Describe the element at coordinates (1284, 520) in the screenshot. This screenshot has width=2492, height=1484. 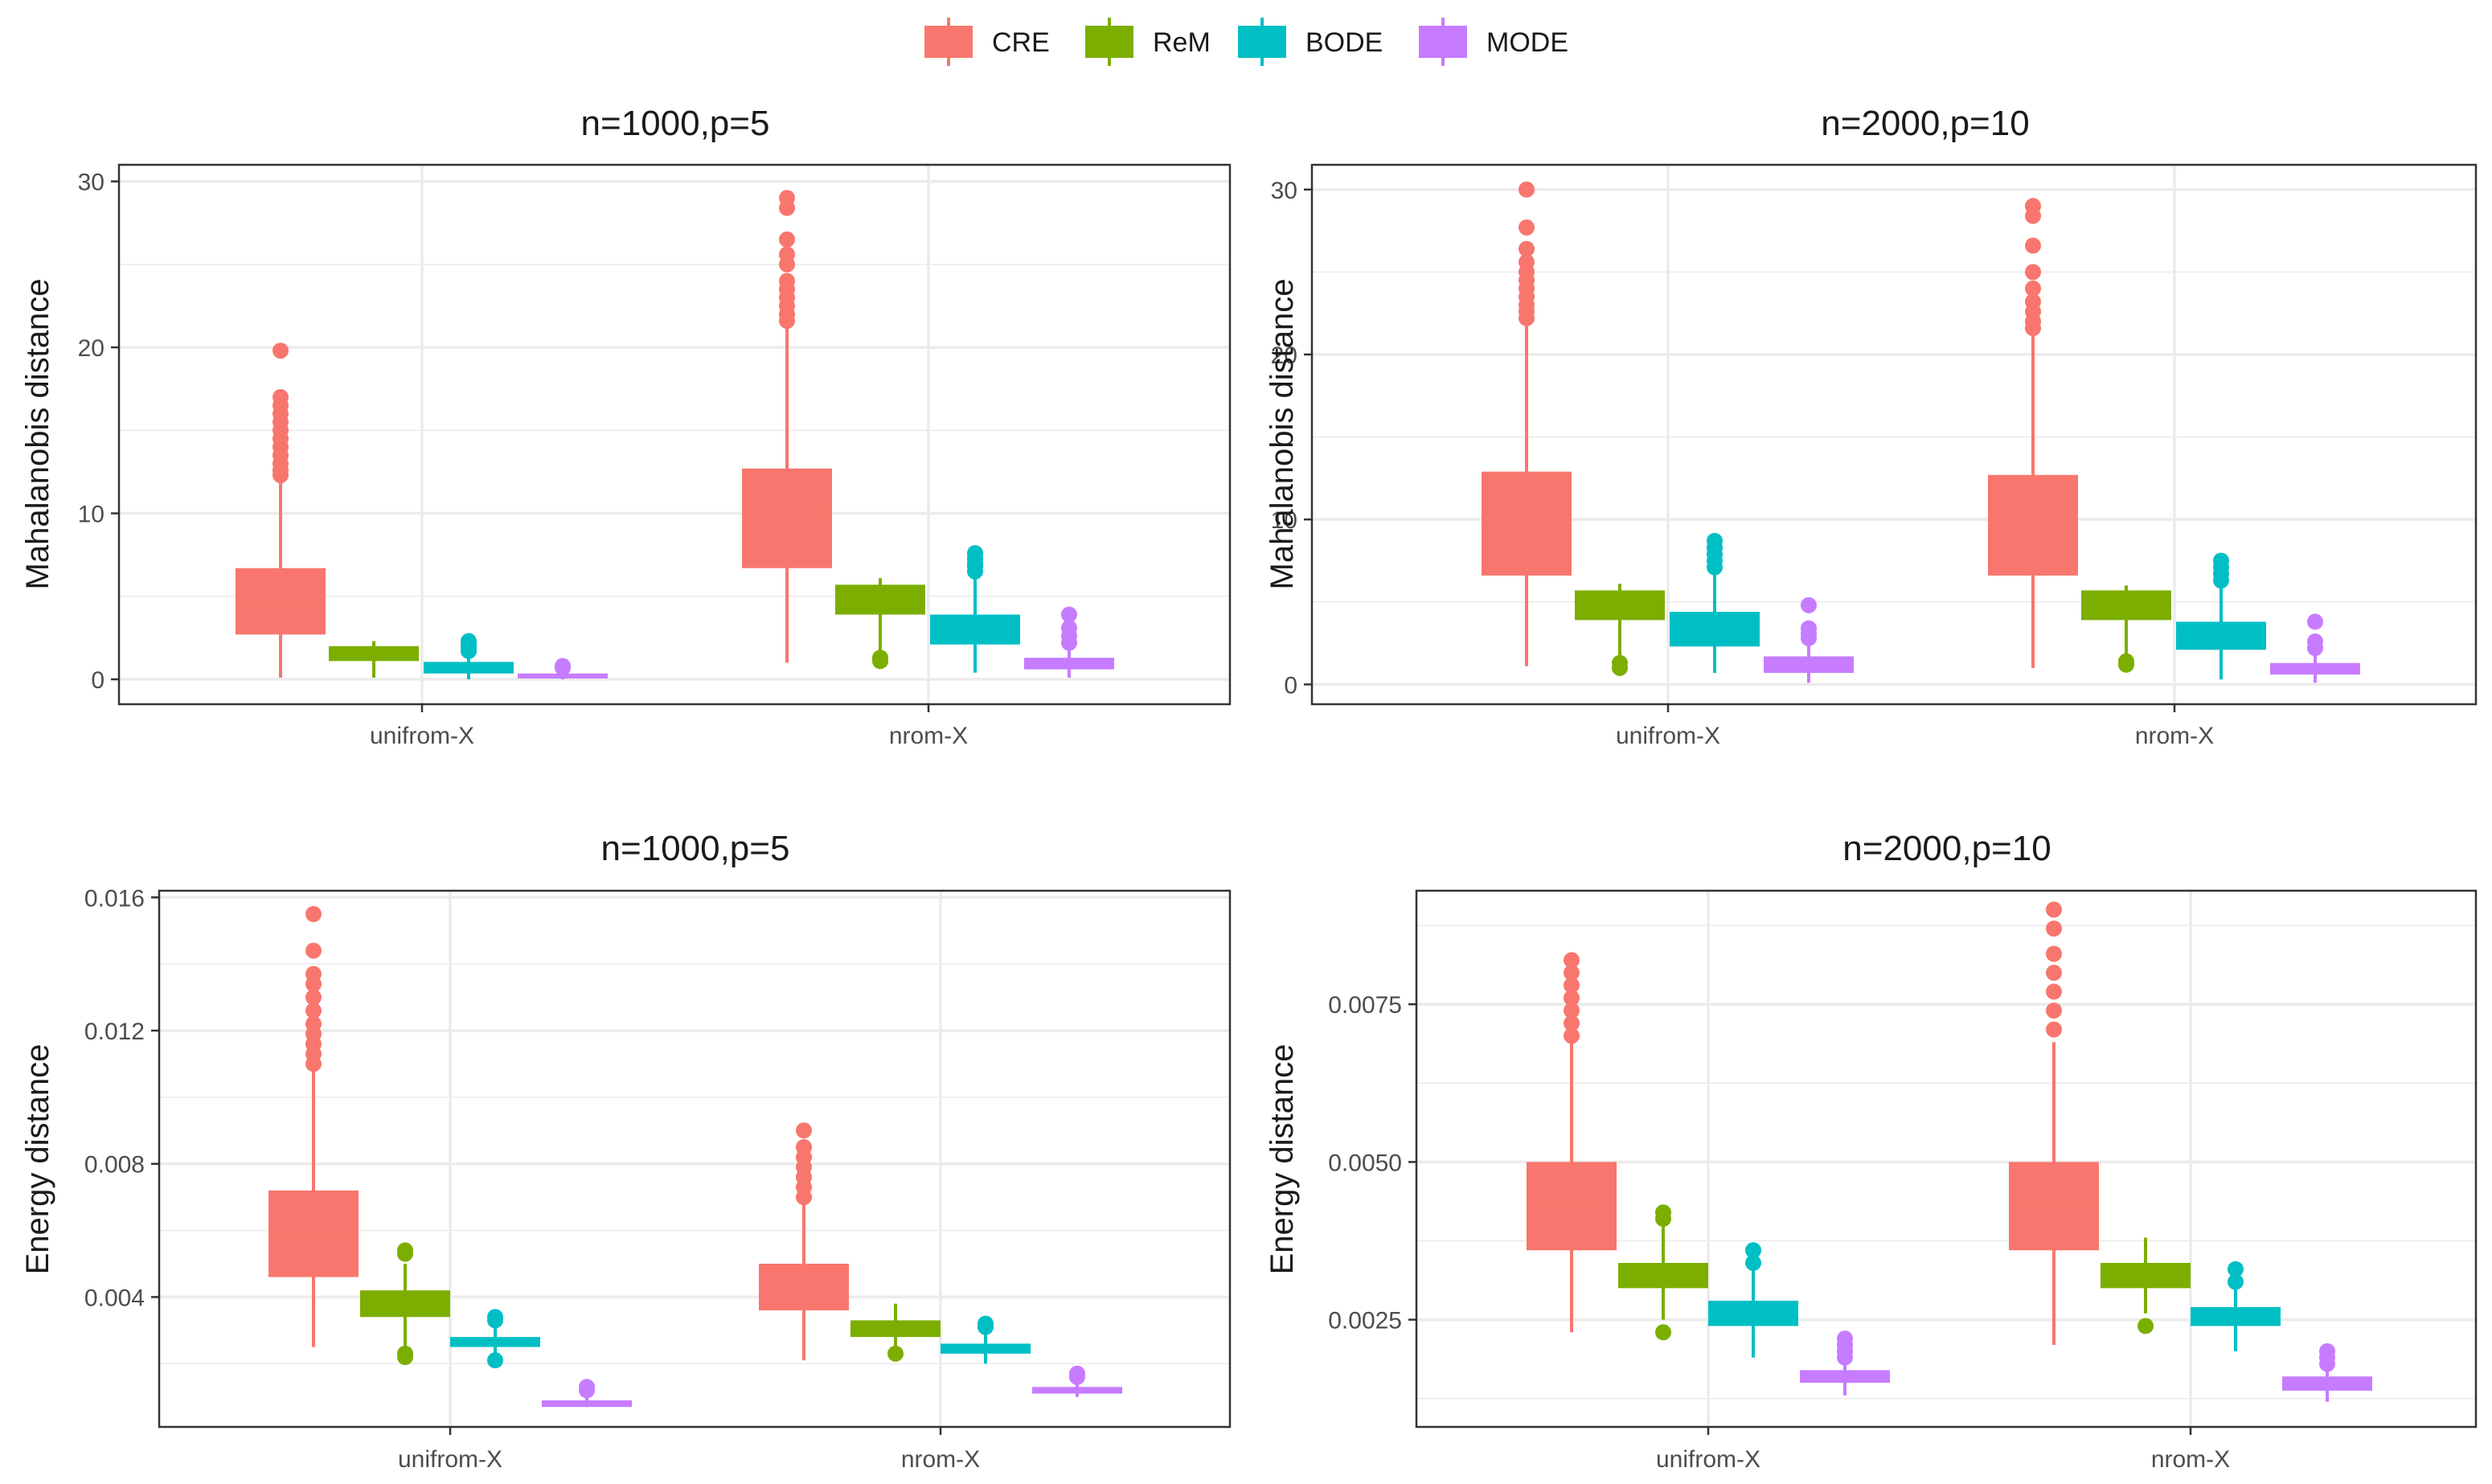
I see `y-tick-label: 10` at that location.